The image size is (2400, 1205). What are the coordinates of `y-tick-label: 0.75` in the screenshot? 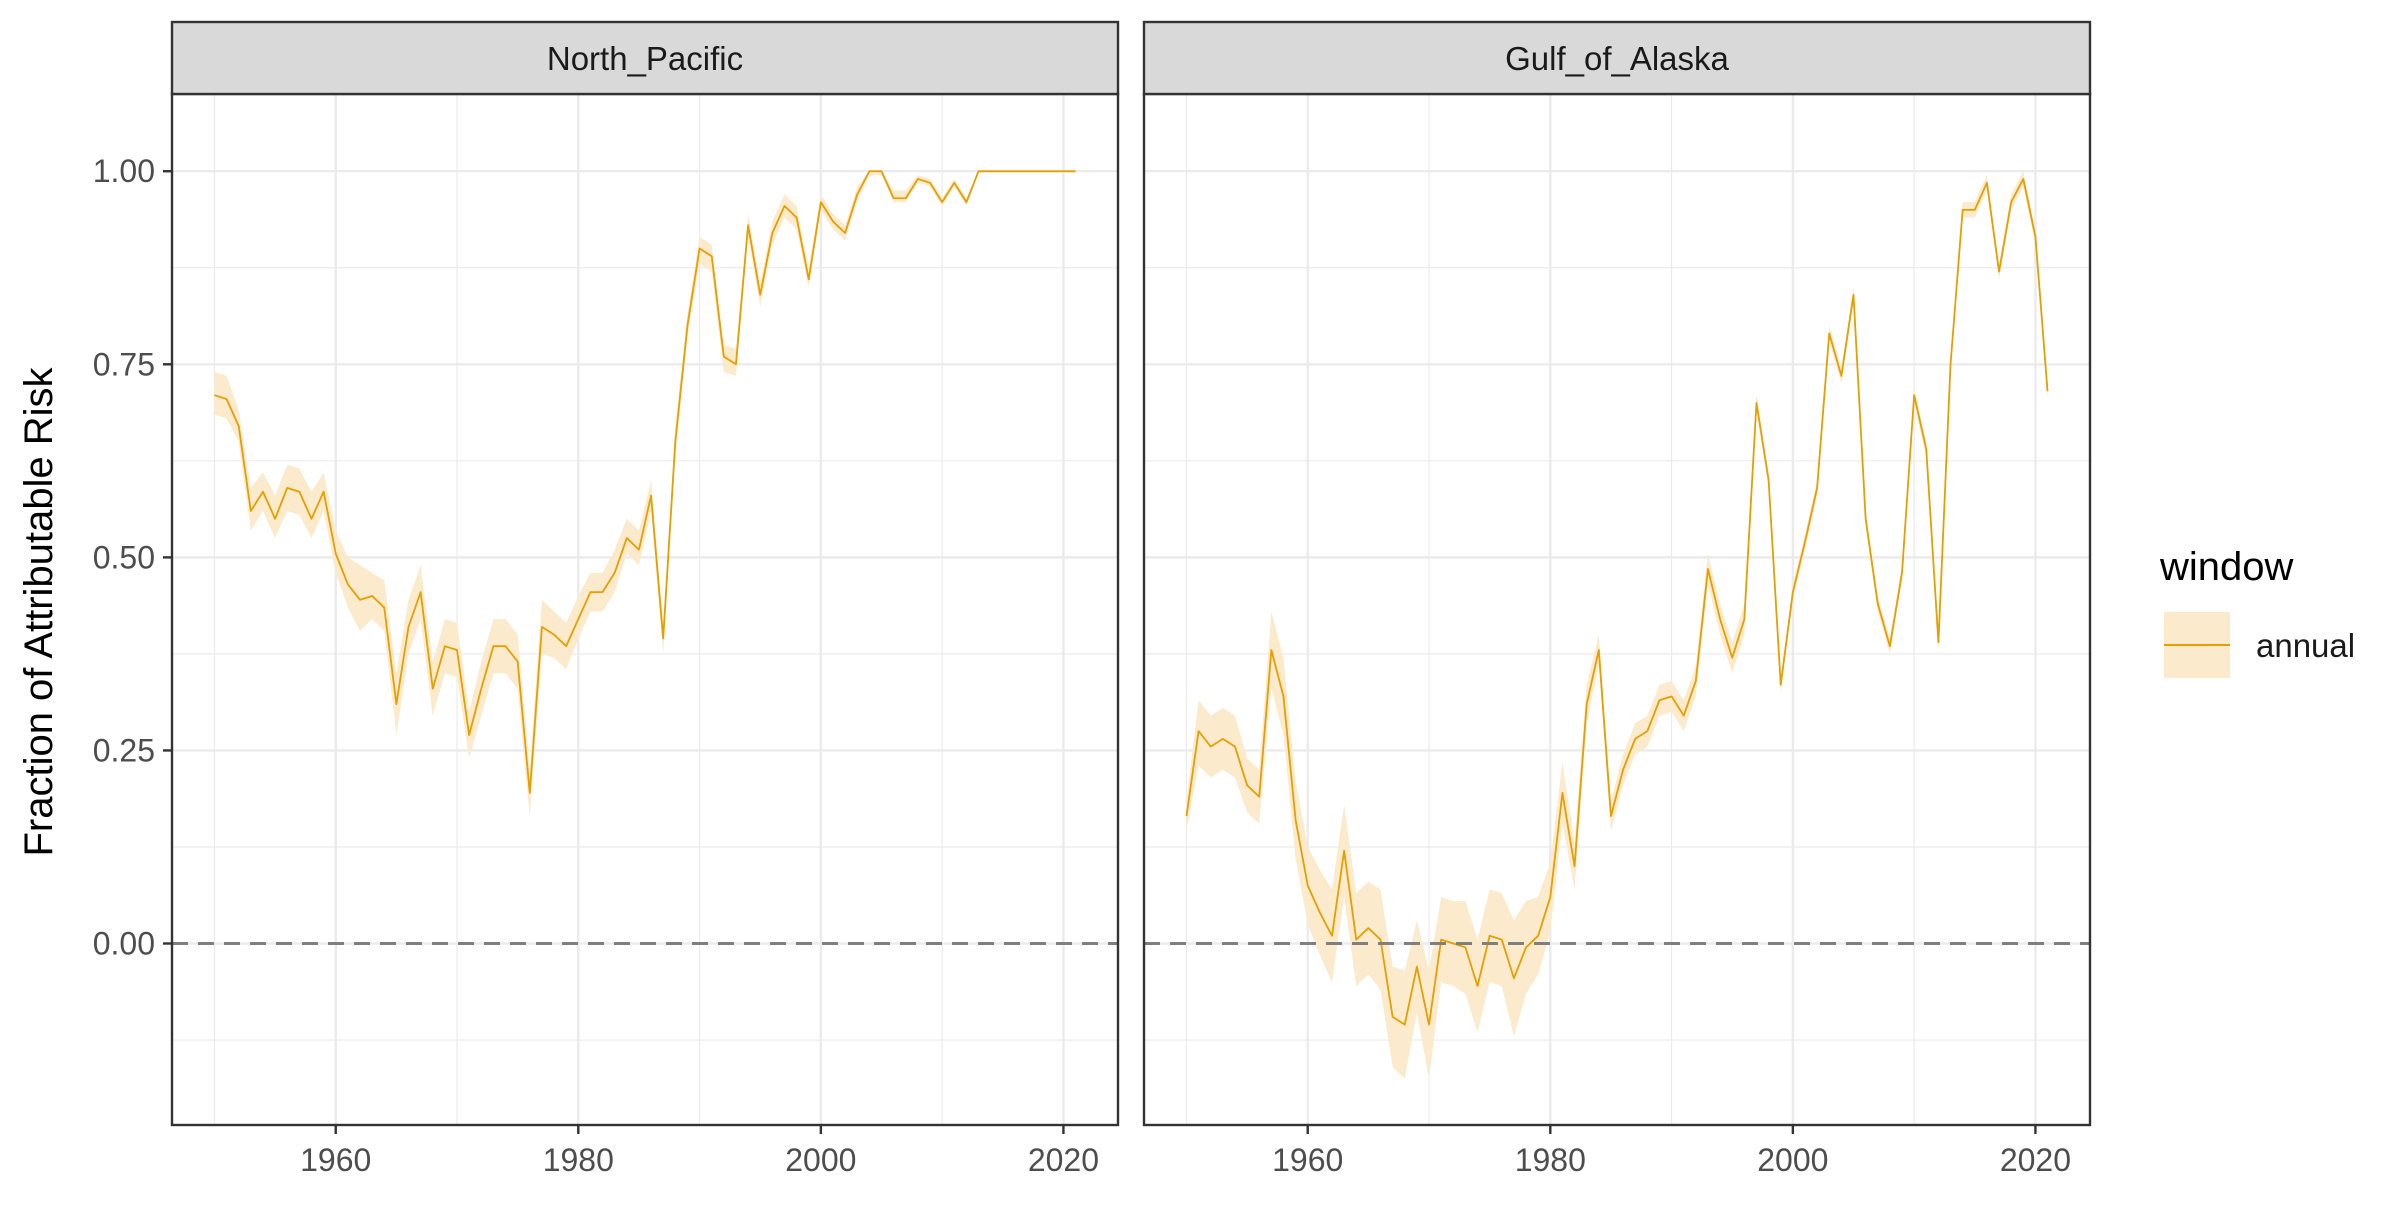 It's located at (124, 364).